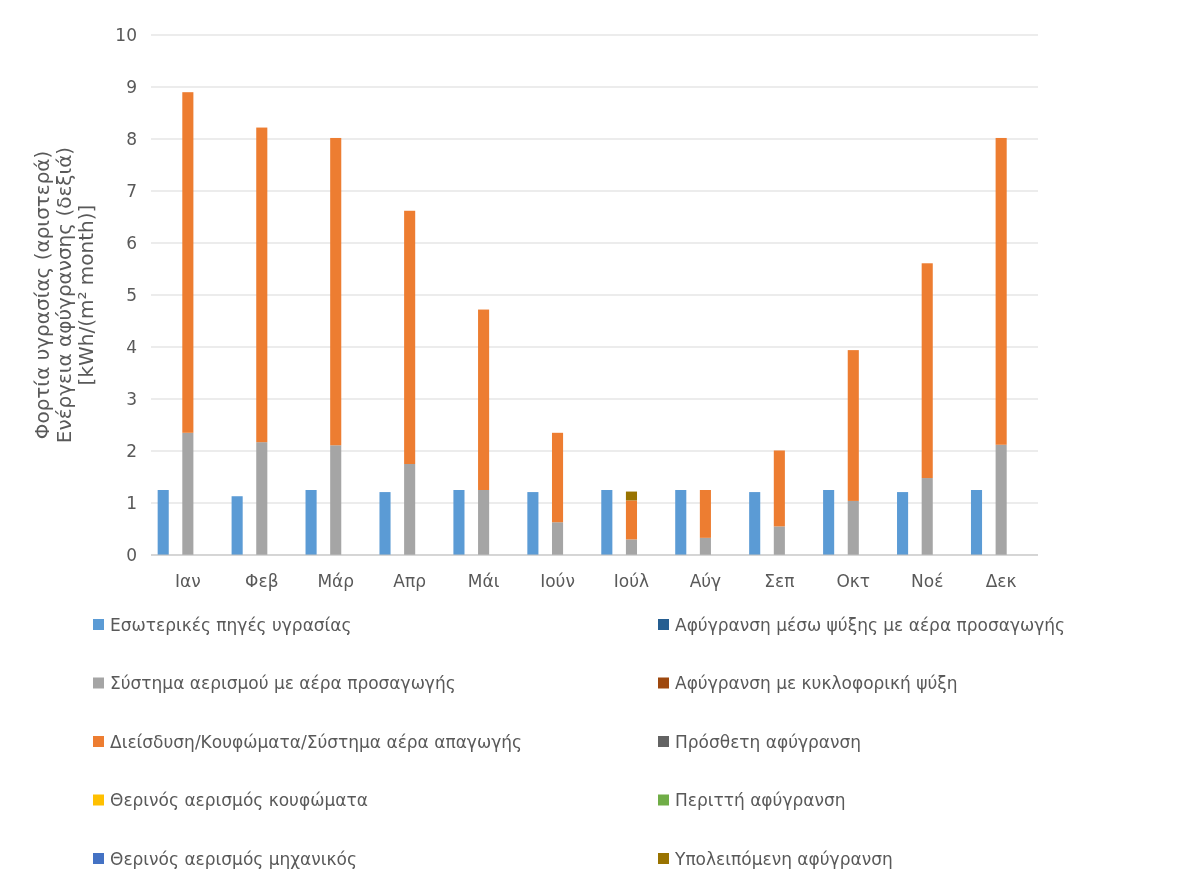  What do you see at coordinates (233, 858) in the screenshot?
I see `legend-label: Θερινός αερισμός μηχανικός` at bounding box center [233, 858].